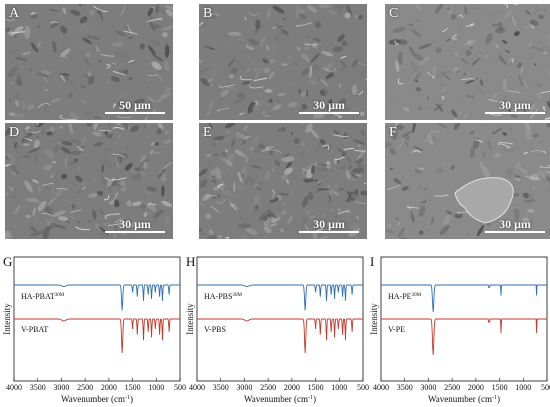  I want to click on panel-letter: A, so click(14, 13).